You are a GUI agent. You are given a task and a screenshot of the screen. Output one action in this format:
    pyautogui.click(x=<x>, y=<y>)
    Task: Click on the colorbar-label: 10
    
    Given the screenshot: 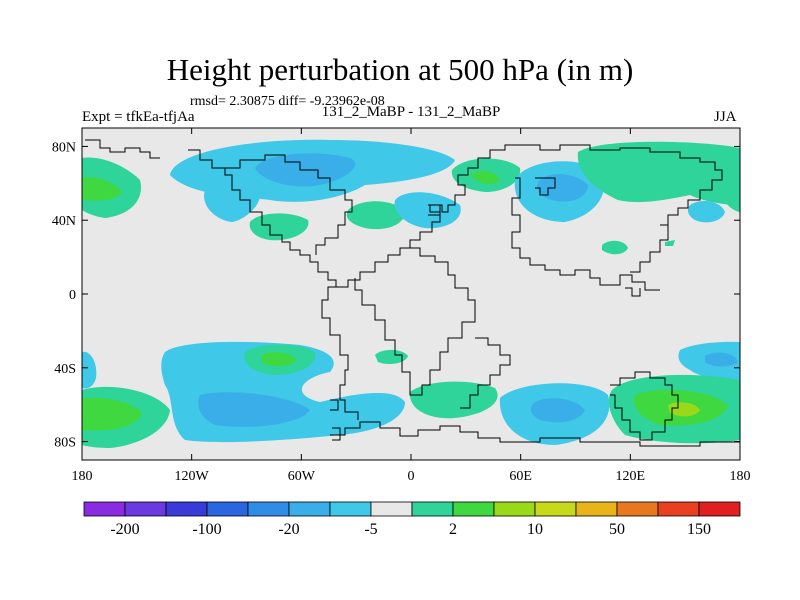 What is the action you would take?
    pyautogui.click(x=535, y=529)
    